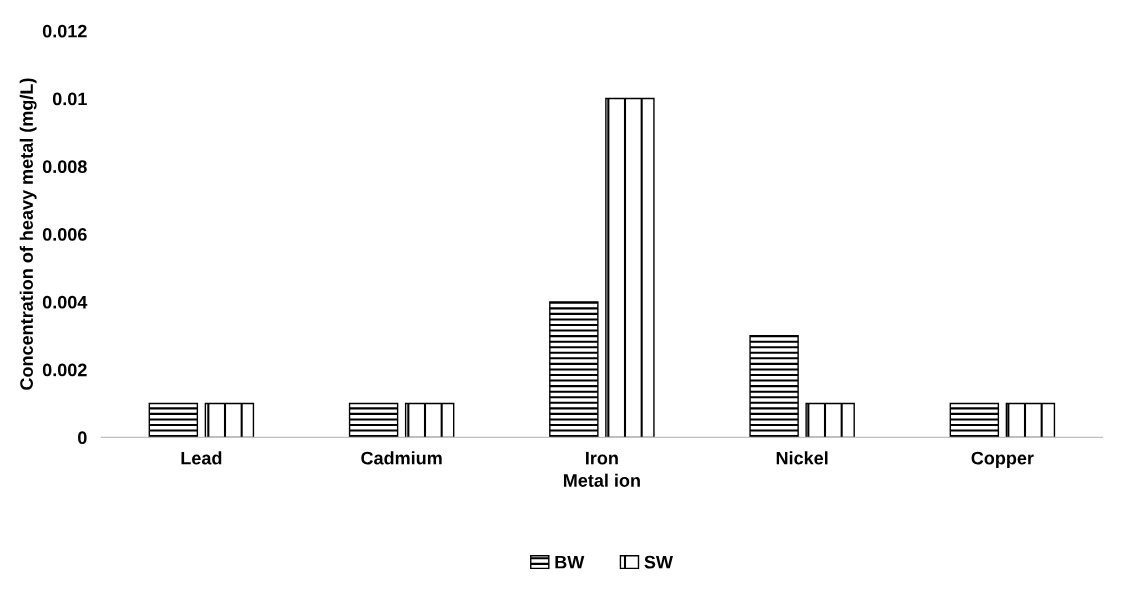 The width and height of the screenshot is (1125, 616). Describe the element at coordinates (602, 458) in the screenshot. I see `x-tick-label: Iron` at that location.